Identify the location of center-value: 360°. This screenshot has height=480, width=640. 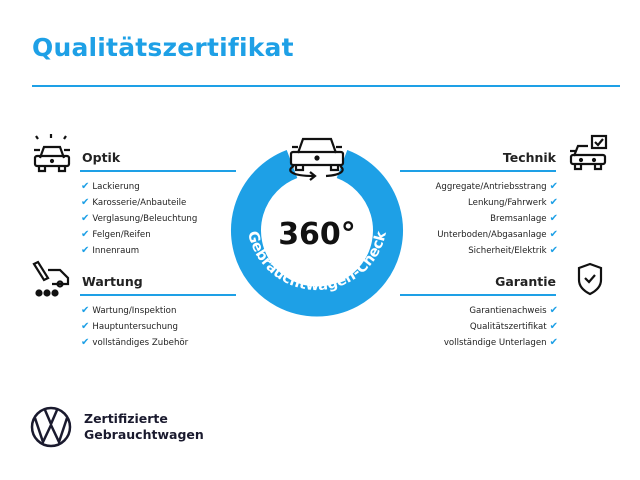
(317, 234).